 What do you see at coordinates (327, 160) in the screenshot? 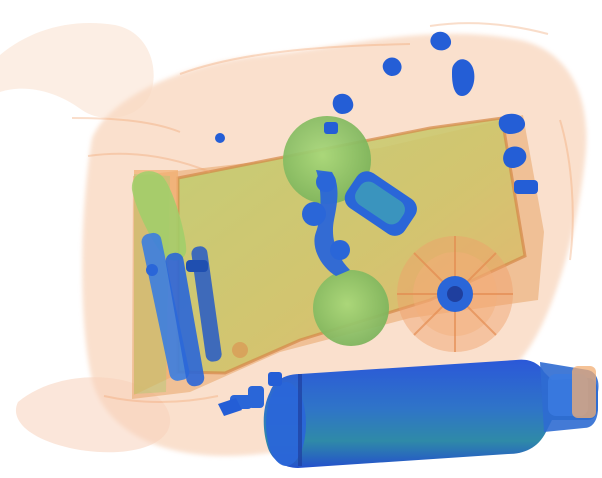
I see `round-container-top` at bounding box center [327, 160].